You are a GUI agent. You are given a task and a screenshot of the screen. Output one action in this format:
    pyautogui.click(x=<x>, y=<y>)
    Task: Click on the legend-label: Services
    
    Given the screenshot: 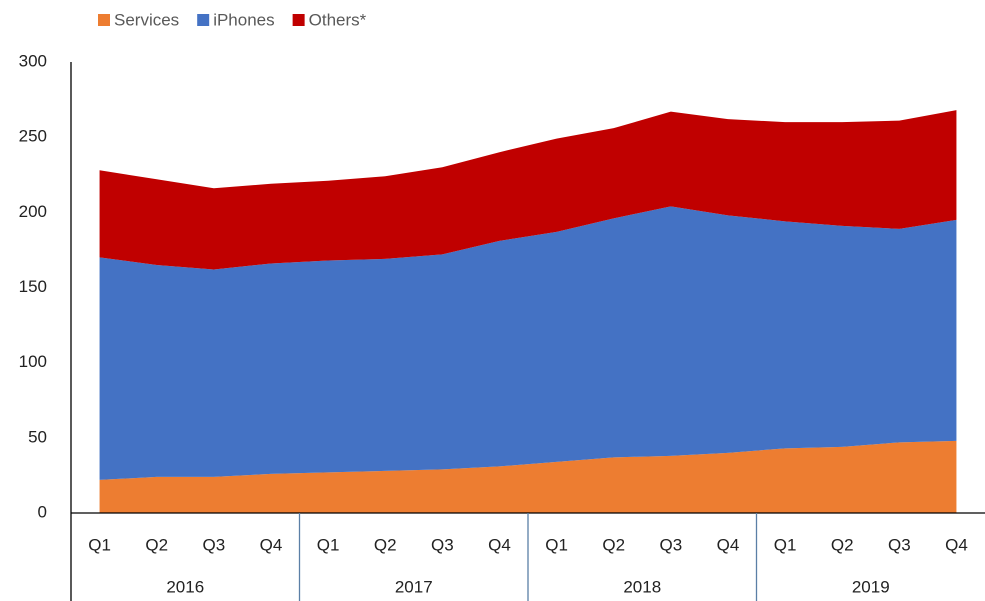 What is the action you would take?
    pyautogui.click(x=146, y=19)
    